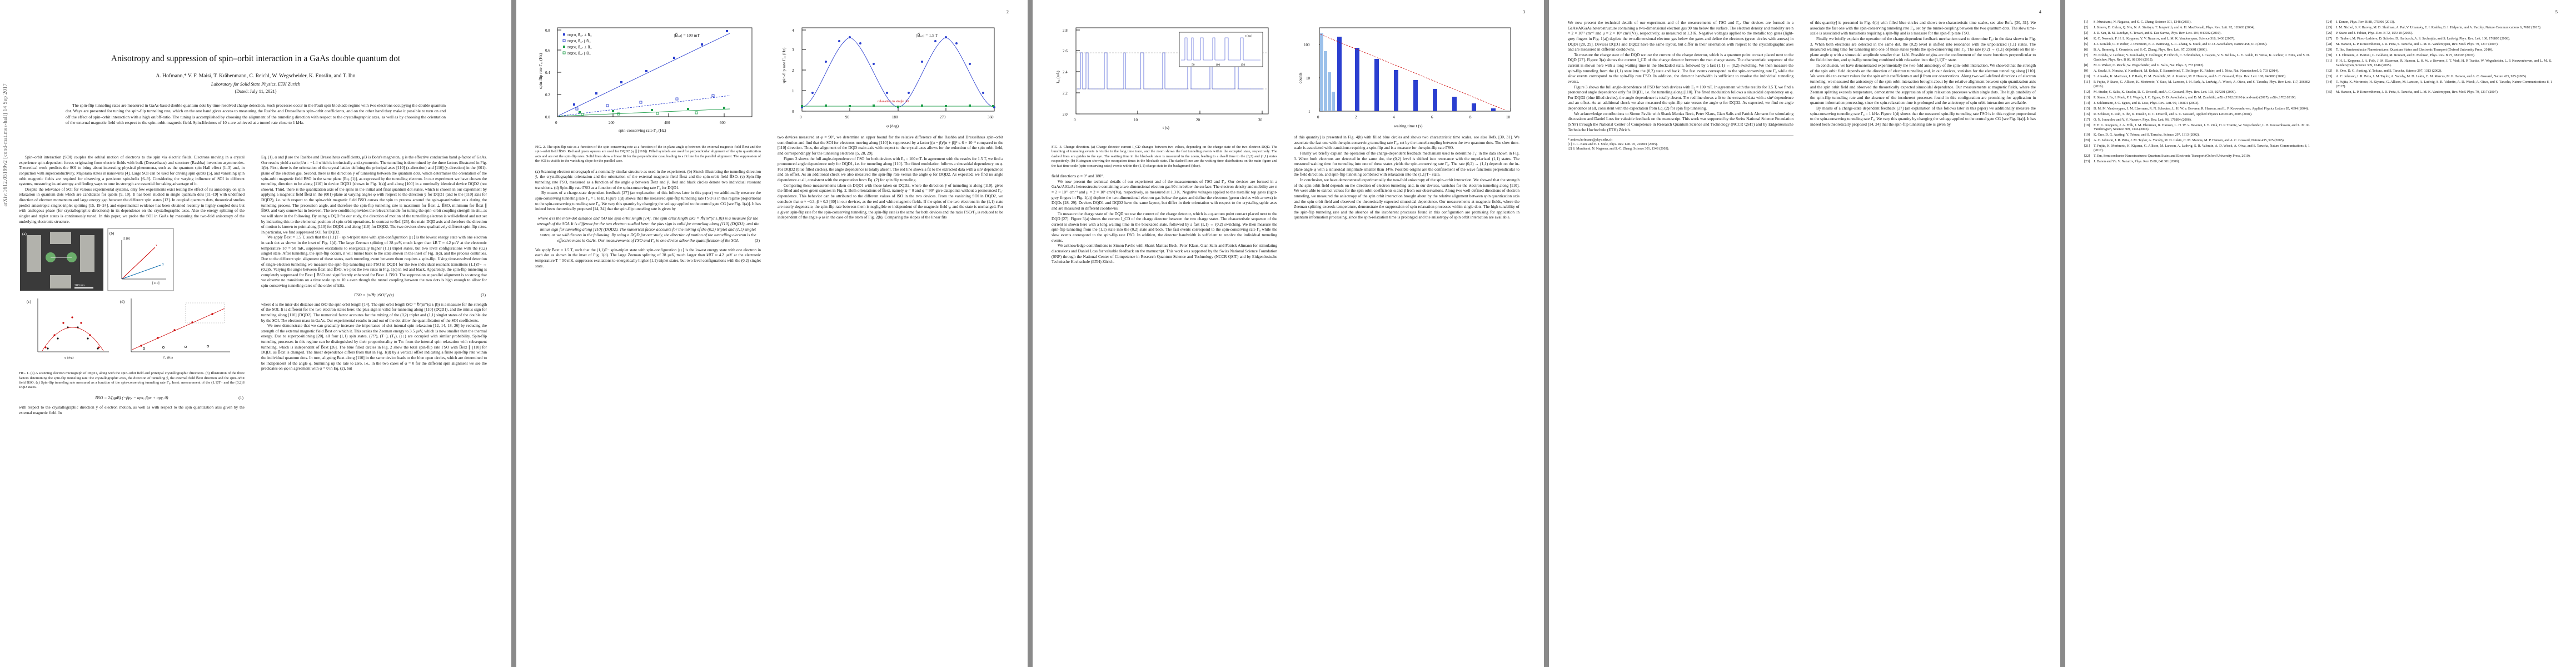 This screenshot has height=667, width=2576. What do you see at coordinates (991, 117) in the screenshot?
I see `svg-text: 360` at bounding box center [991, 117].